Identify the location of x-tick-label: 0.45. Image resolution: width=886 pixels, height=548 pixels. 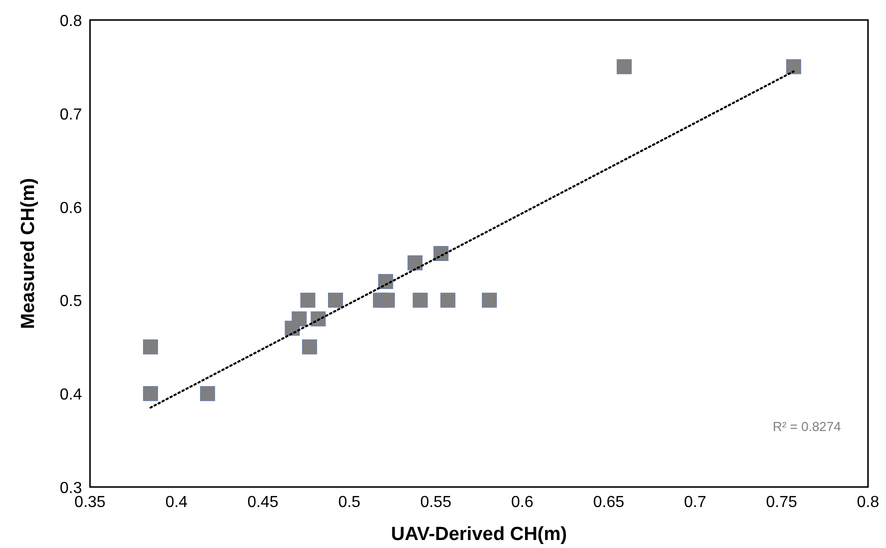
(263, 502).